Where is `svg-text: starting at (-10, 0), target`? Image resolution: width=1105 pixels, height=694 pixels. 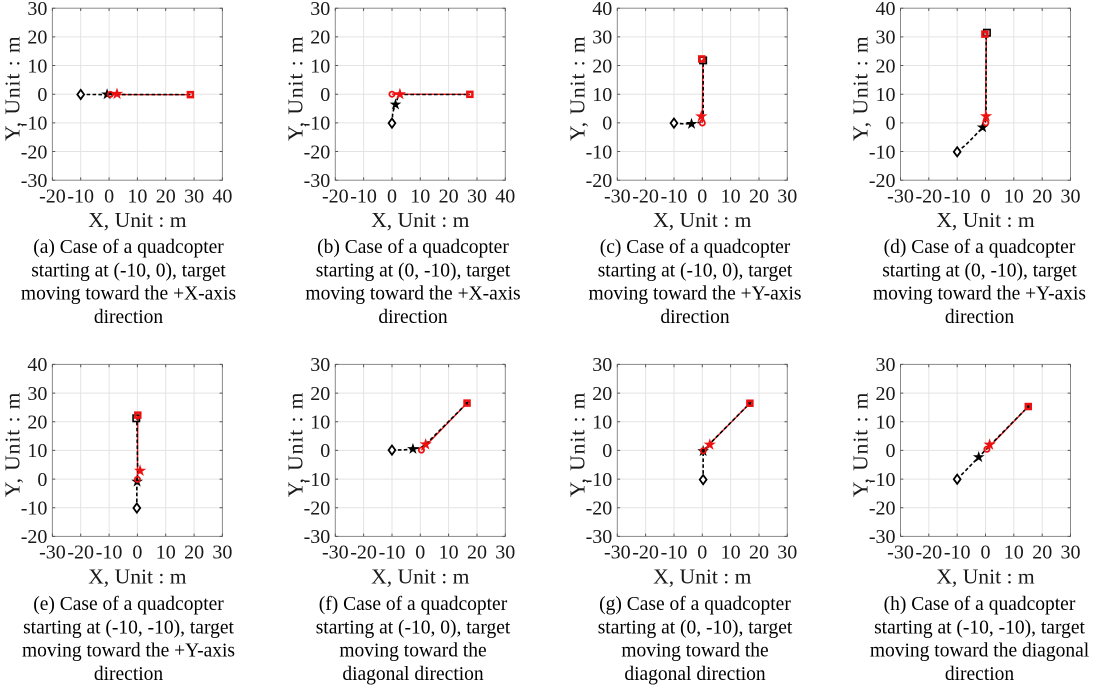 svg-text: starting at (-10, 0), target is located at coordinates (413, 627).